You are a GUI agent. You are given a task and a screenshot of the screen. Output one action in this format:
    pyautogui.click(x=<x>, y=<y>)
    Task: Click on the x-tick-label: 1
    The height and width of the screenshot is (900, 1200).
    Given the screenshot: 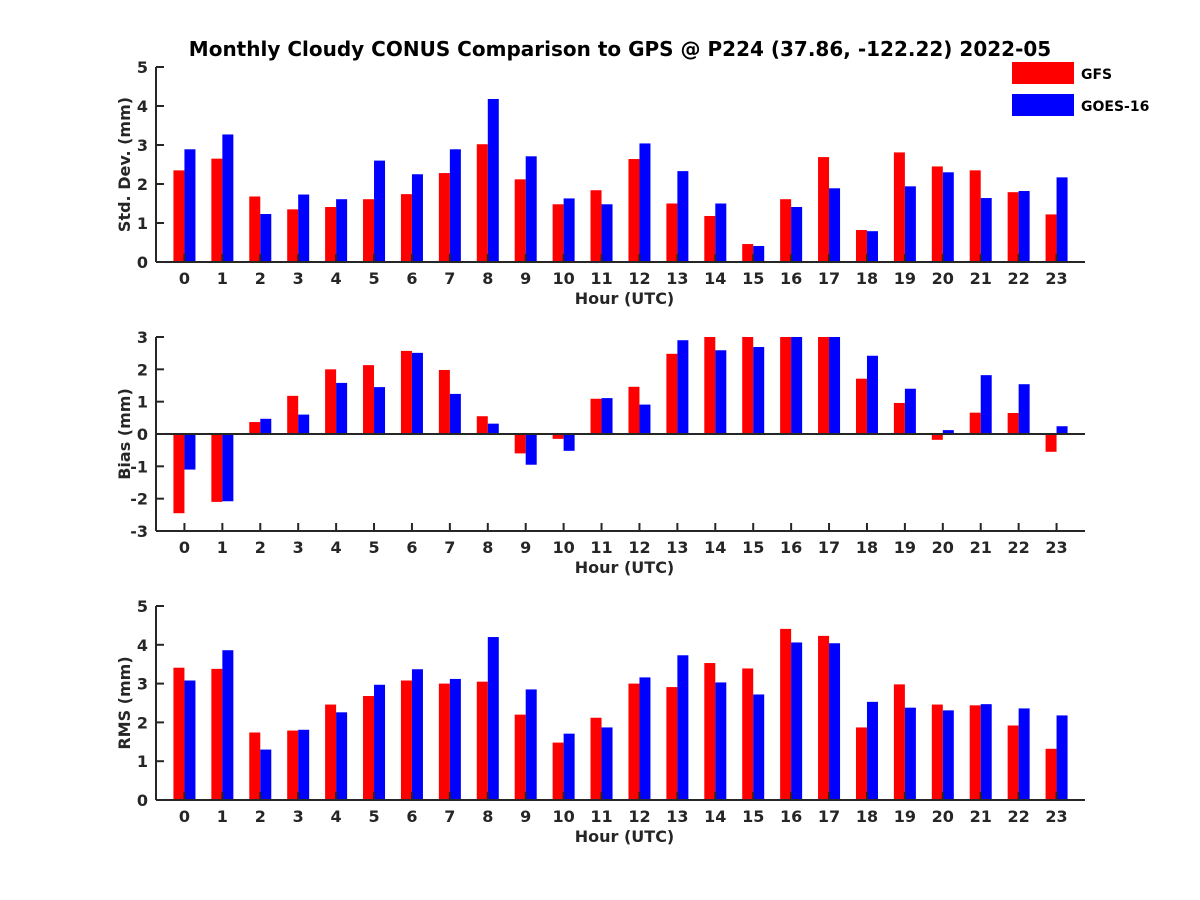 What is the action you would take?
    pyautogui.click(x=222, y=547)
    